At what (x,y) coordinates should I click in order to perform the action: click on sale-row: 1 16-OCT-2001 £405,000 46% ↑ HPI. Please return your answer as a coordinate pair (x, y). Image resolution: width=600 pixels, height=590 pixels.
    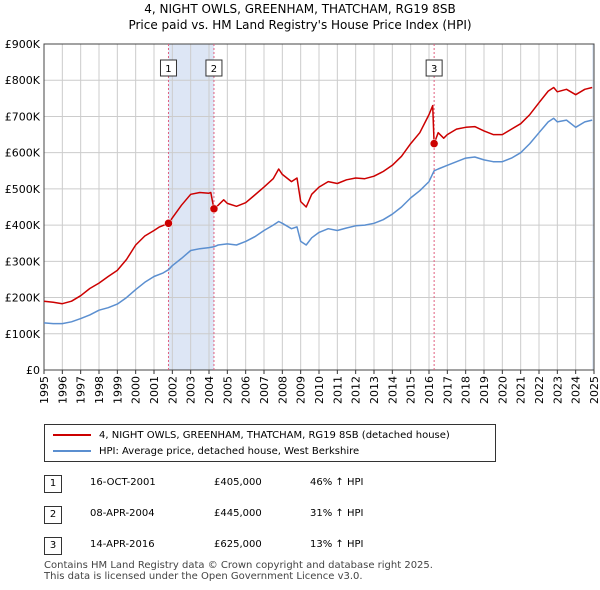
    Looking at the image, I should click on (254, 484).